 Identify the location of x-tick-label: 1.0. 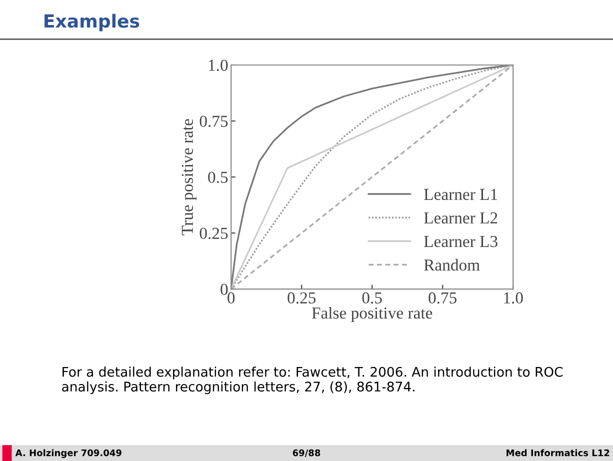
(513, 298).